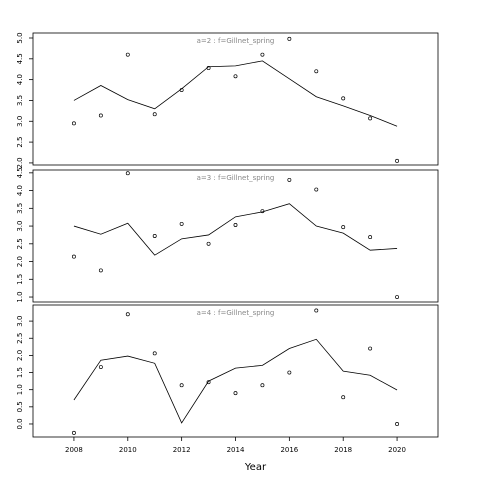  Describe the element at coordinates (74, 450) in the screenshot. I see `x-tick-label: 2008` at that location.